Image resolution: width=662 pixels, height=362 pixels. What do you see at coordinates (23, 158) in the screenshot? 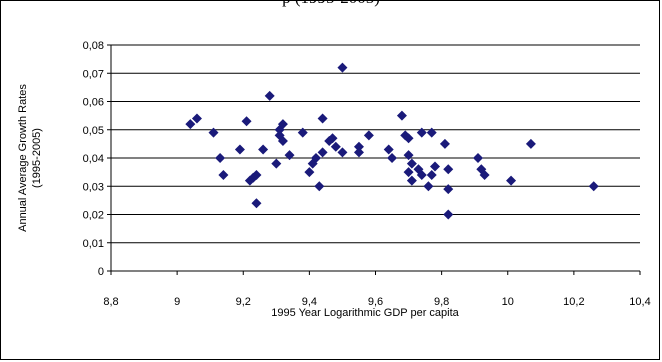
I see `y-axis-label-line-1: Annual Average Growth Rates` at bounding box center [23, 158].